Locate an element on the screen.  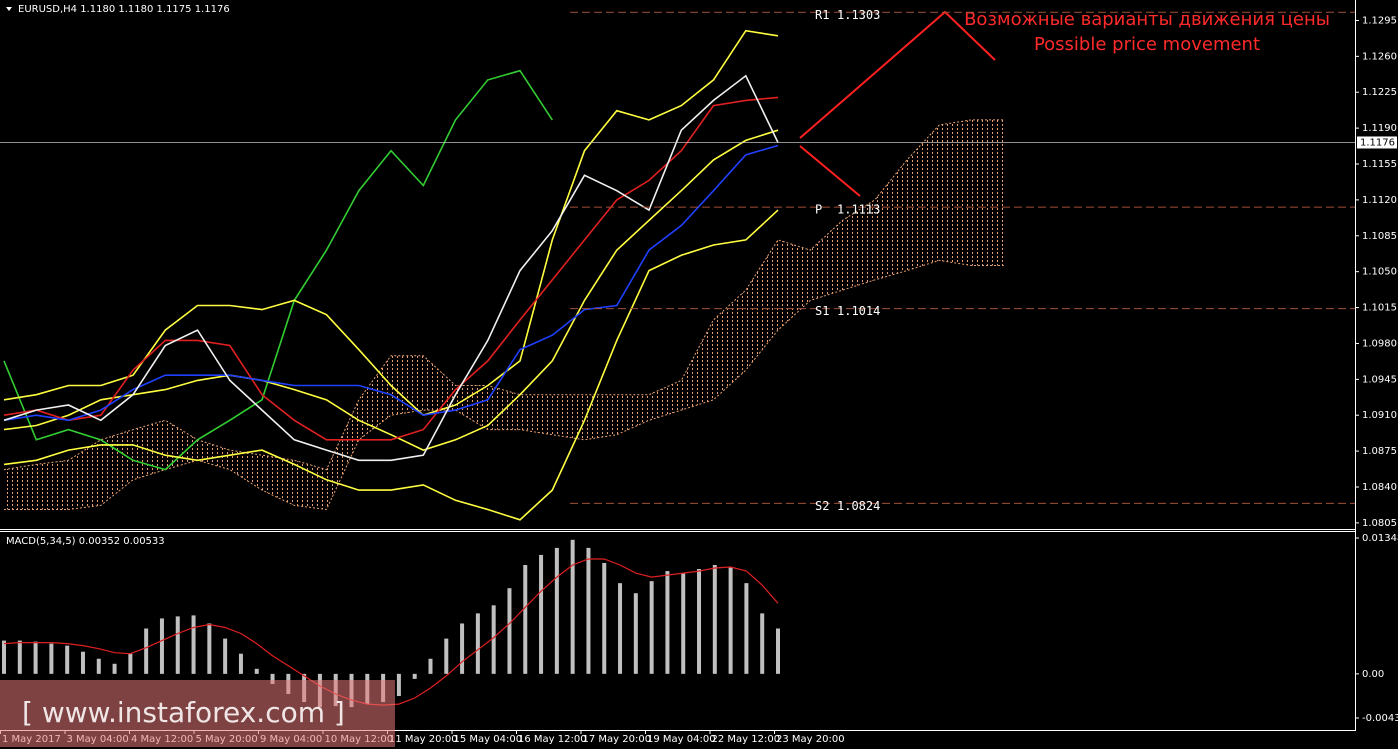
x-tick-label: 22 May 12:00 is located at coordinates (746, 739).